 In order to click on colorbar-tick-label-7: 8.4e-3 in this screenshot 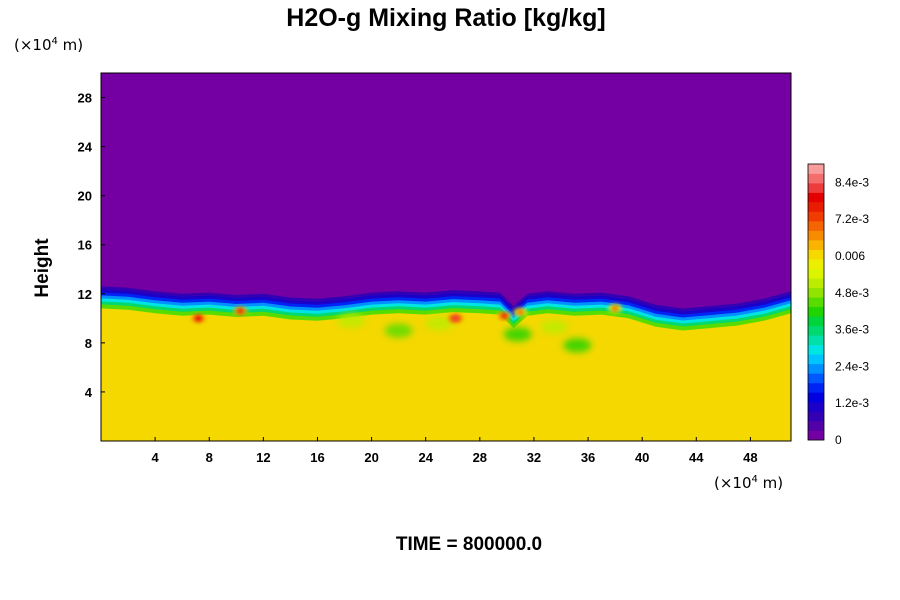, I will do `click(852, 182)`.